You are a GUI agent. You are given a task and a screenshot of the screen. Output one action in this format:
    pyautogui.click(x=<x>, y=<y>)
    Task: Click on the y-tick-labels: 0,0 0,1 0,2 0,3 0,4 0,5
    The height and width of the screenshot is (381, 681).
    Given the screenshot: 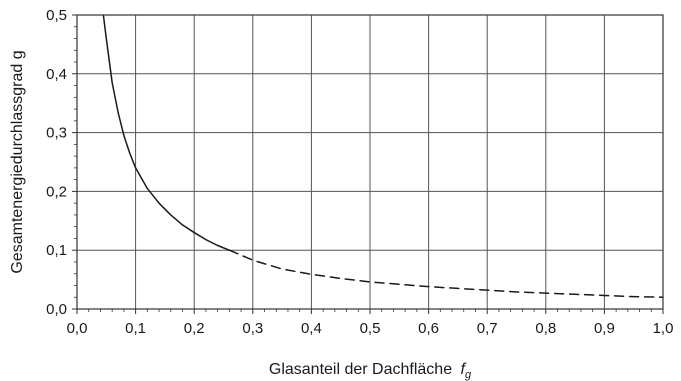 What is the action you would take?
    pyautogui.click(x=56, y=162)
    